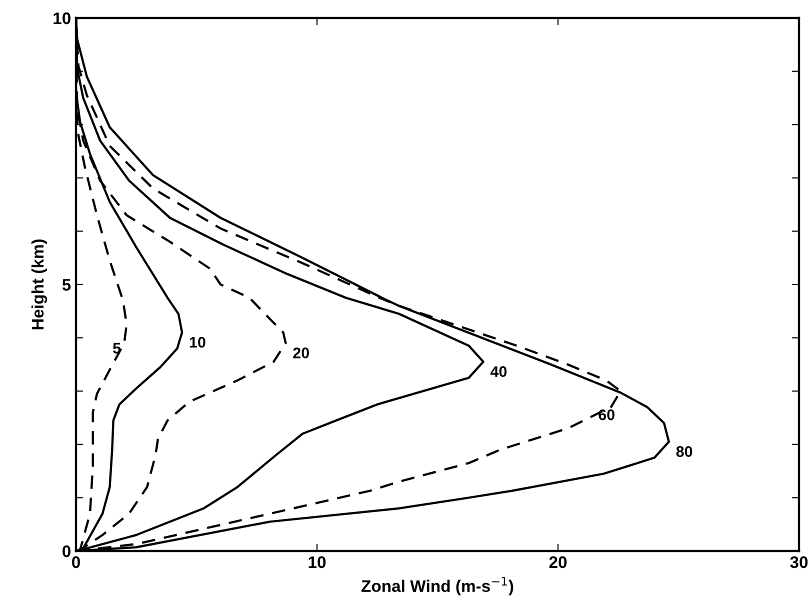  I want to click on x-tick-label: 30, so click(799, 562).